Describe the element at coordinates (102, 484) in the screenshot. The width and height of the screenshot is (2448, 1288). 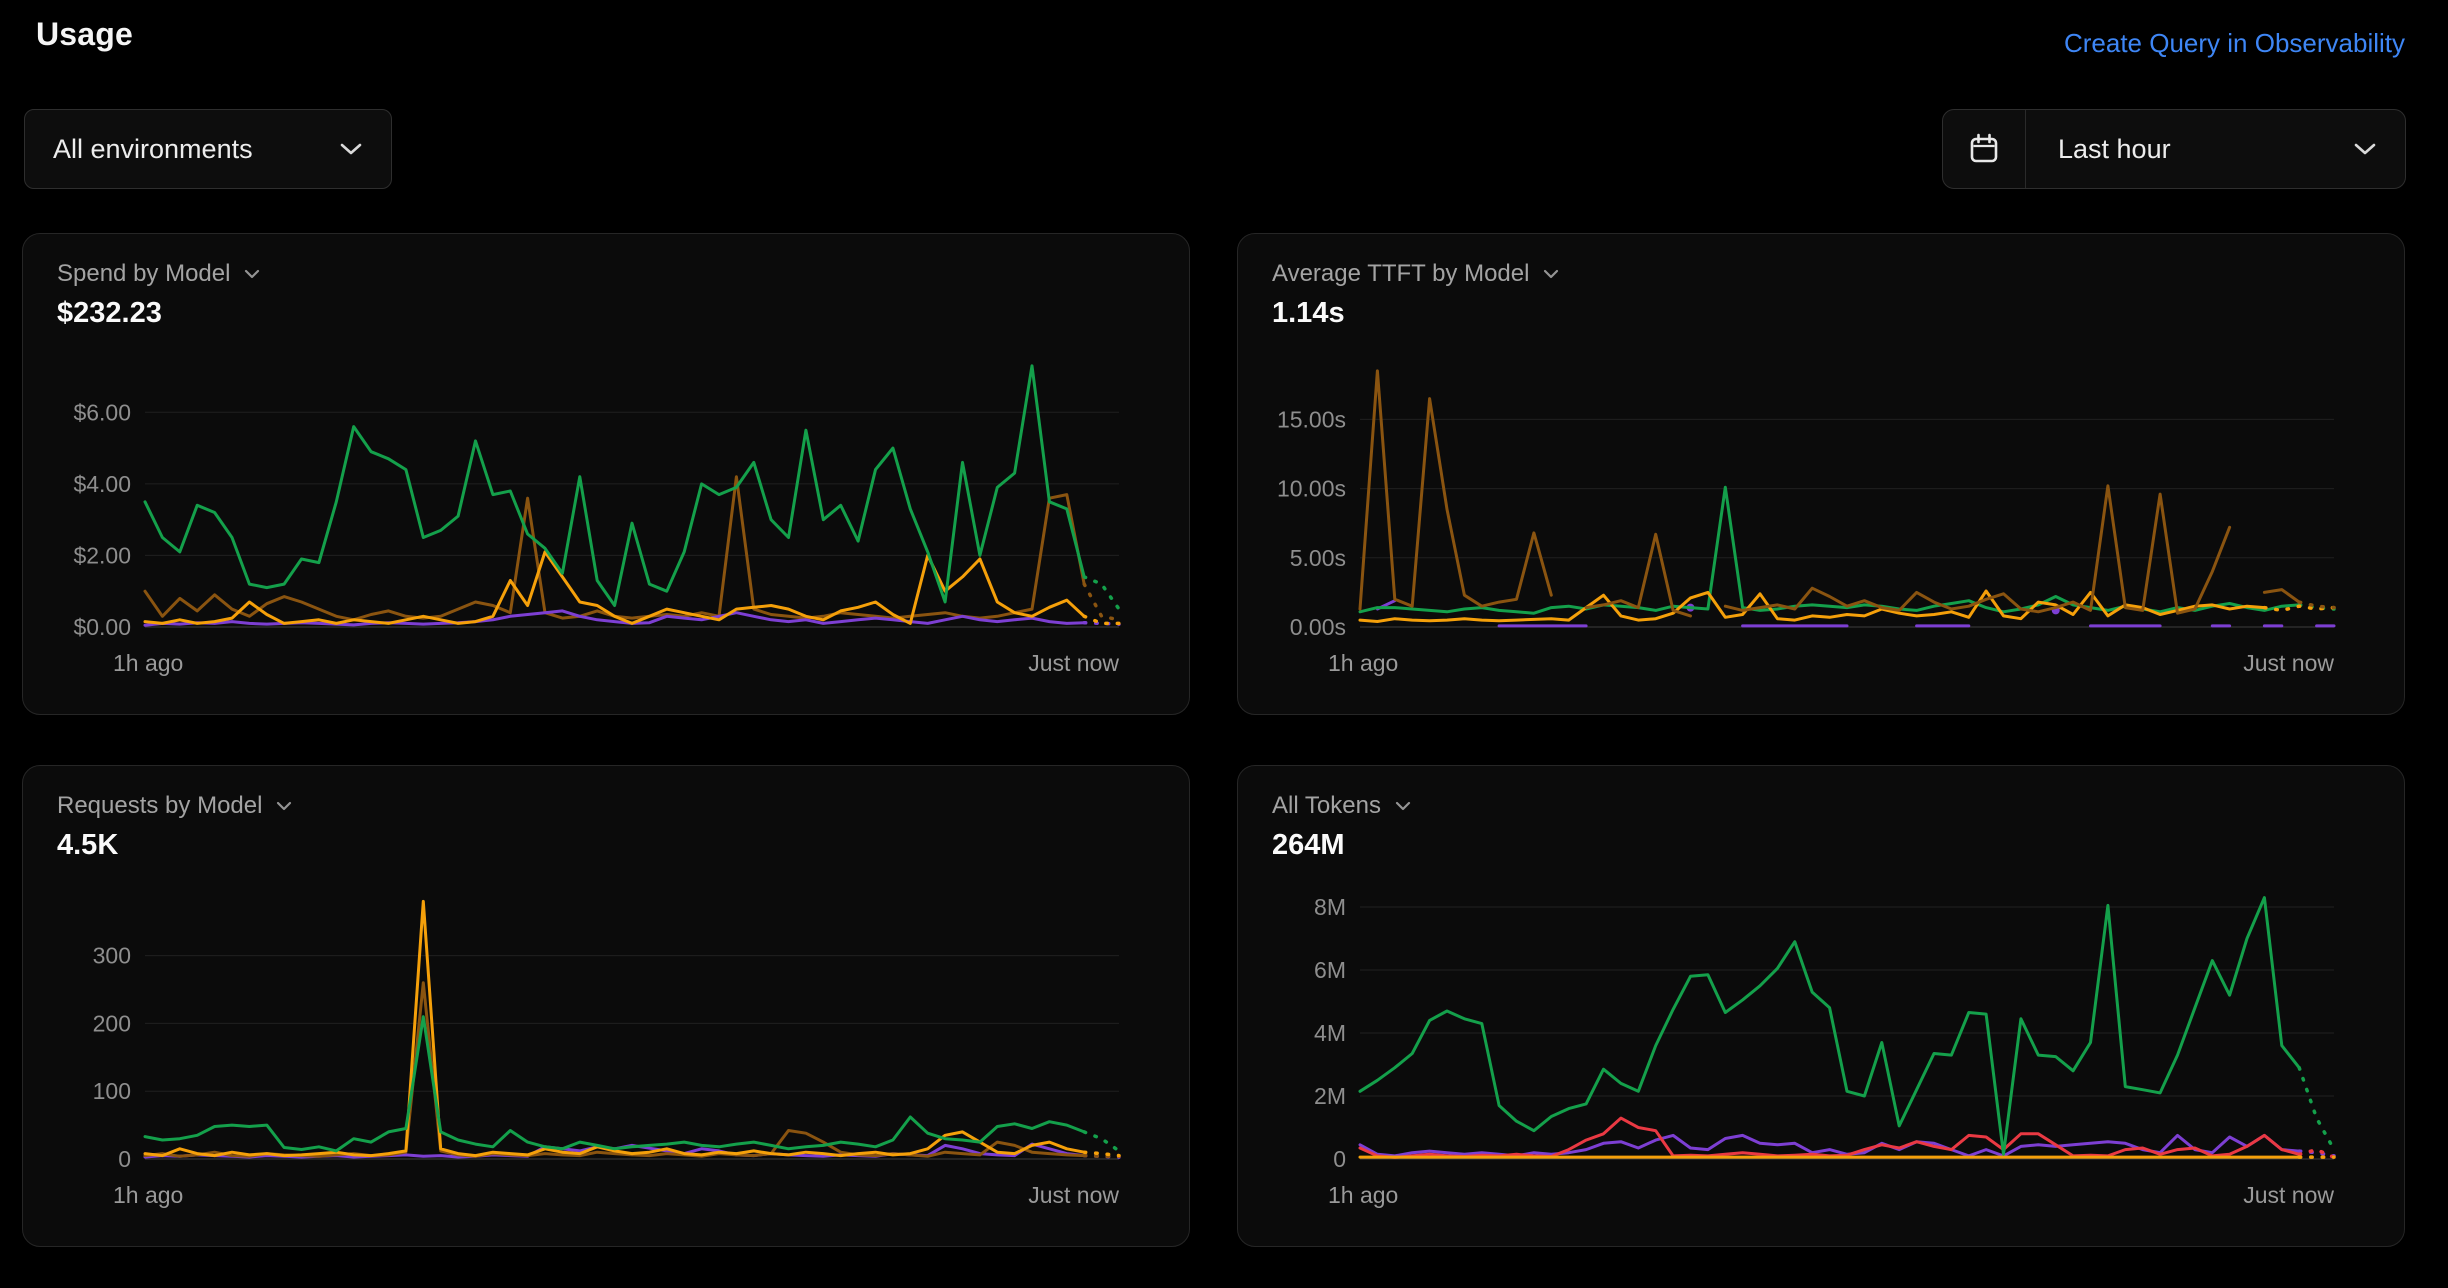
I see `svg-text: $4.00` at that location.